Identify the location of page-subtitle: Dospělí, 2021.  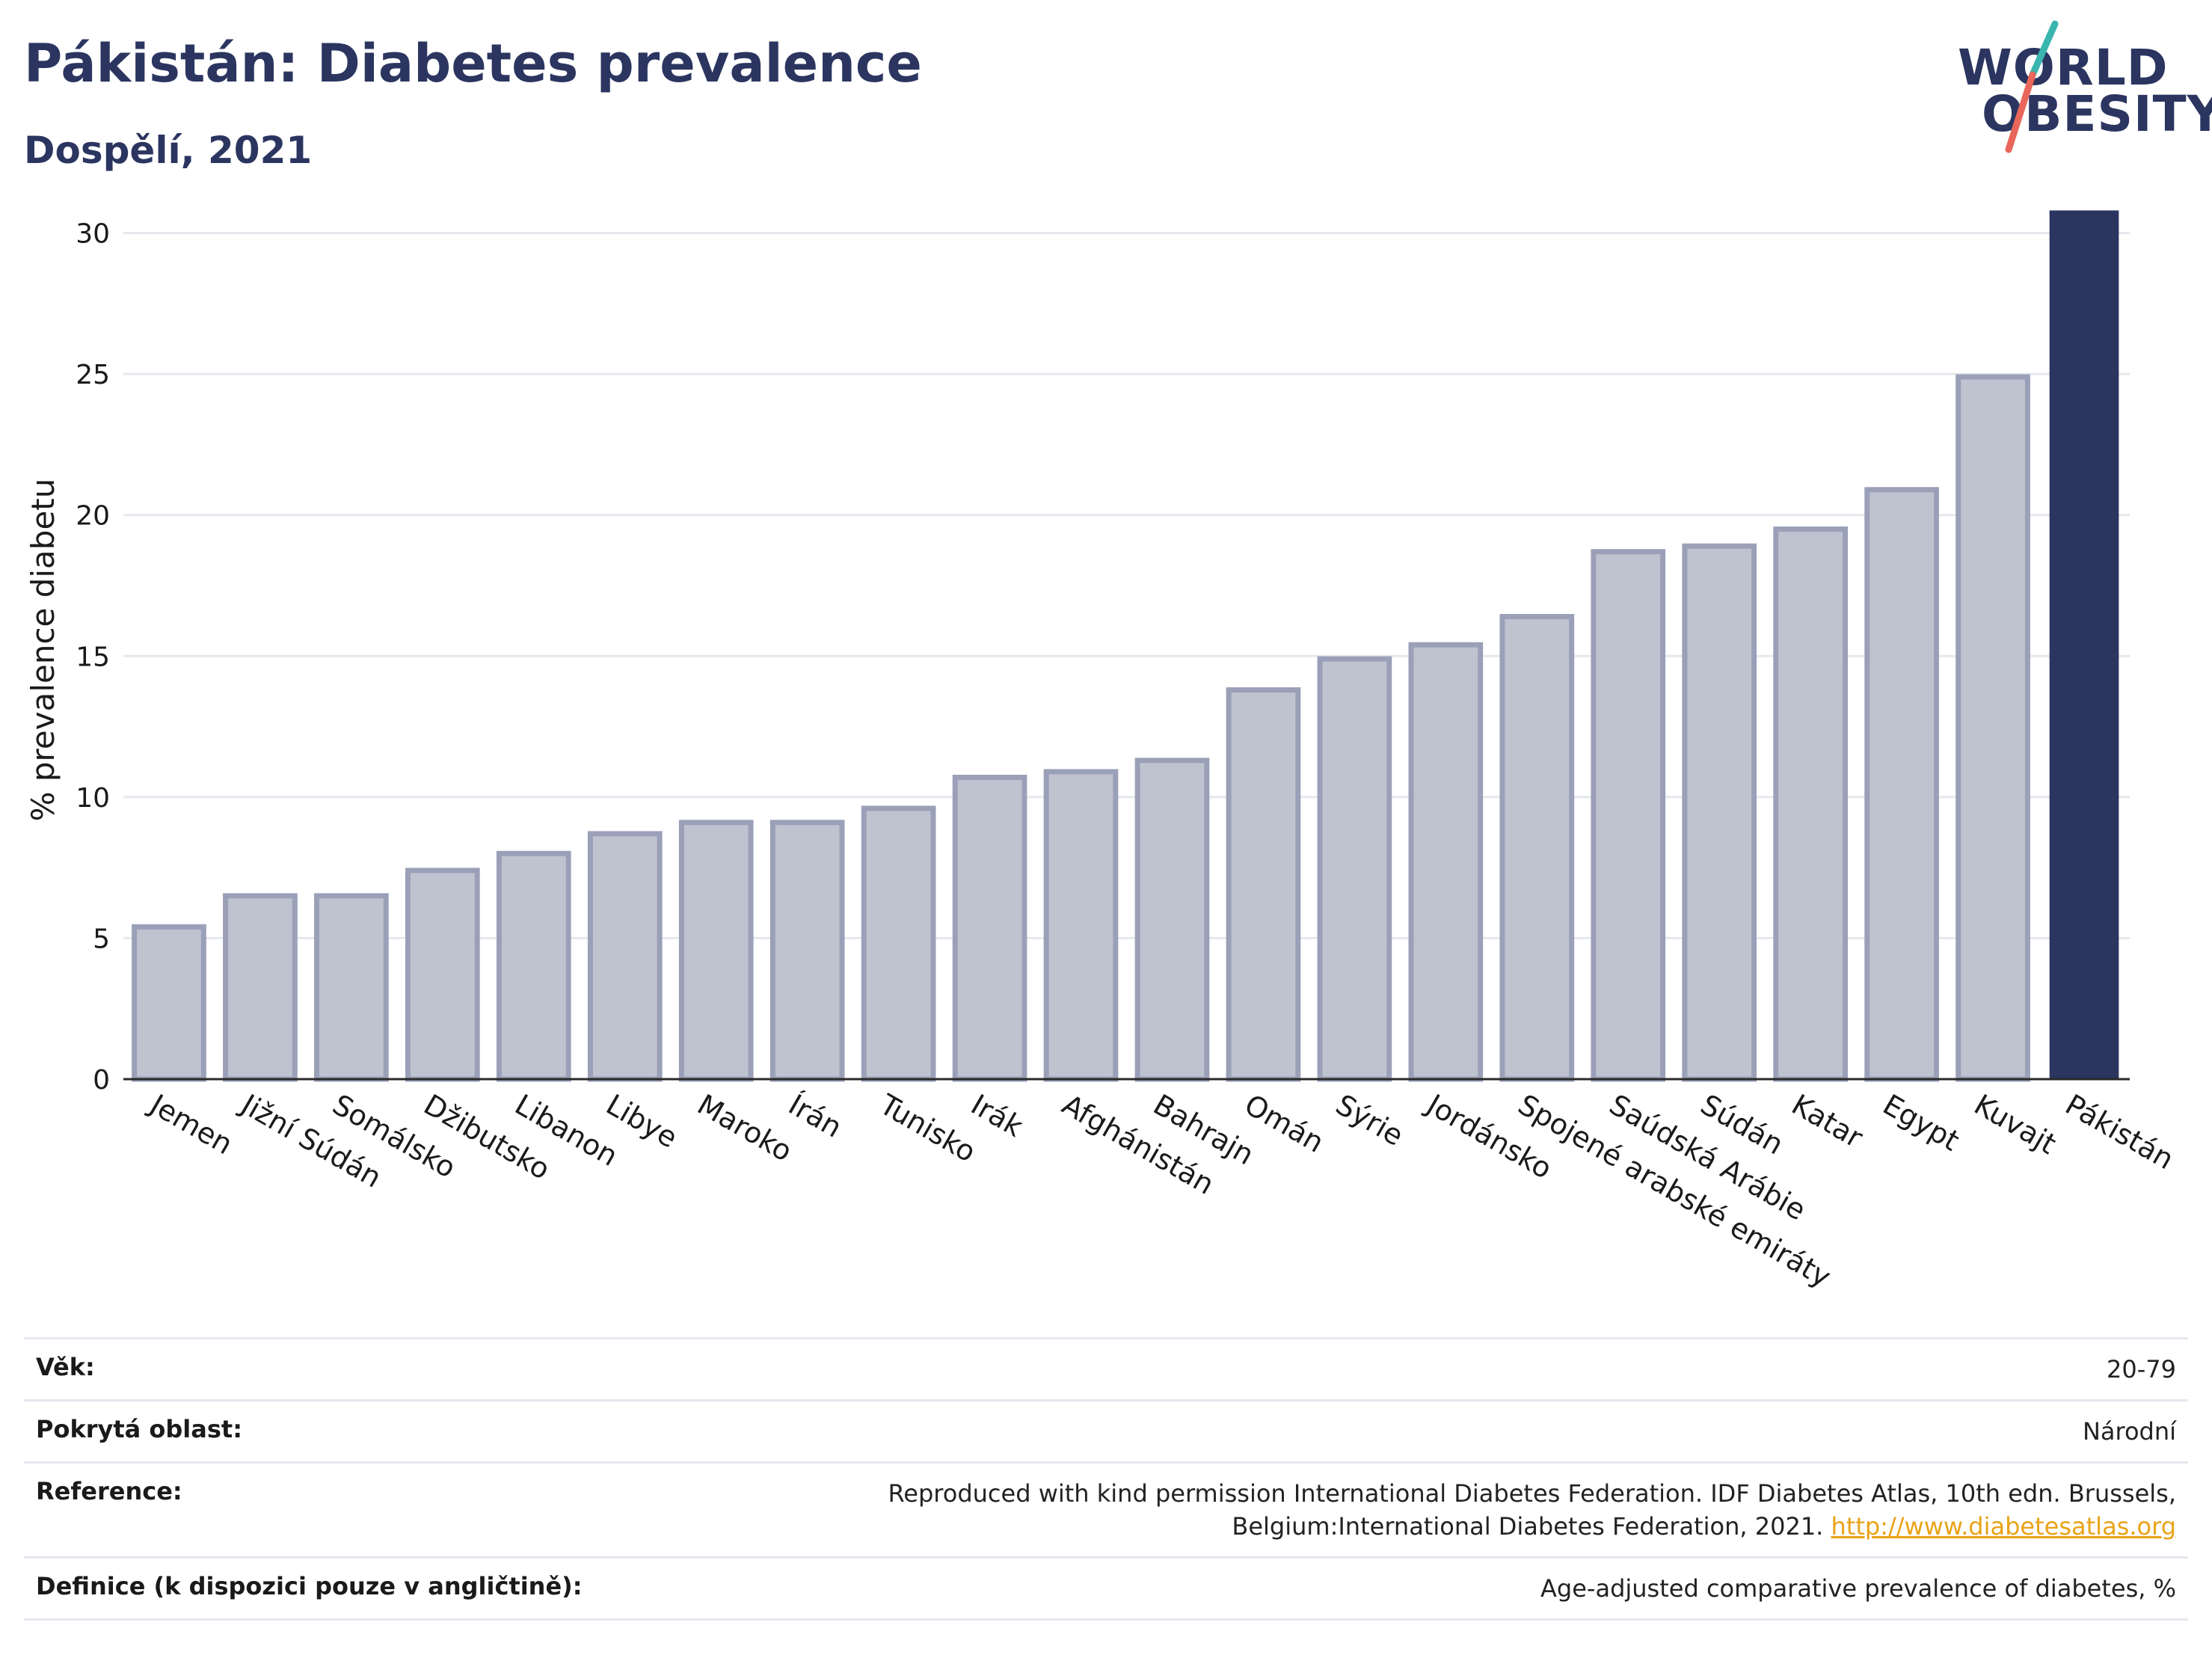
(168, 150).